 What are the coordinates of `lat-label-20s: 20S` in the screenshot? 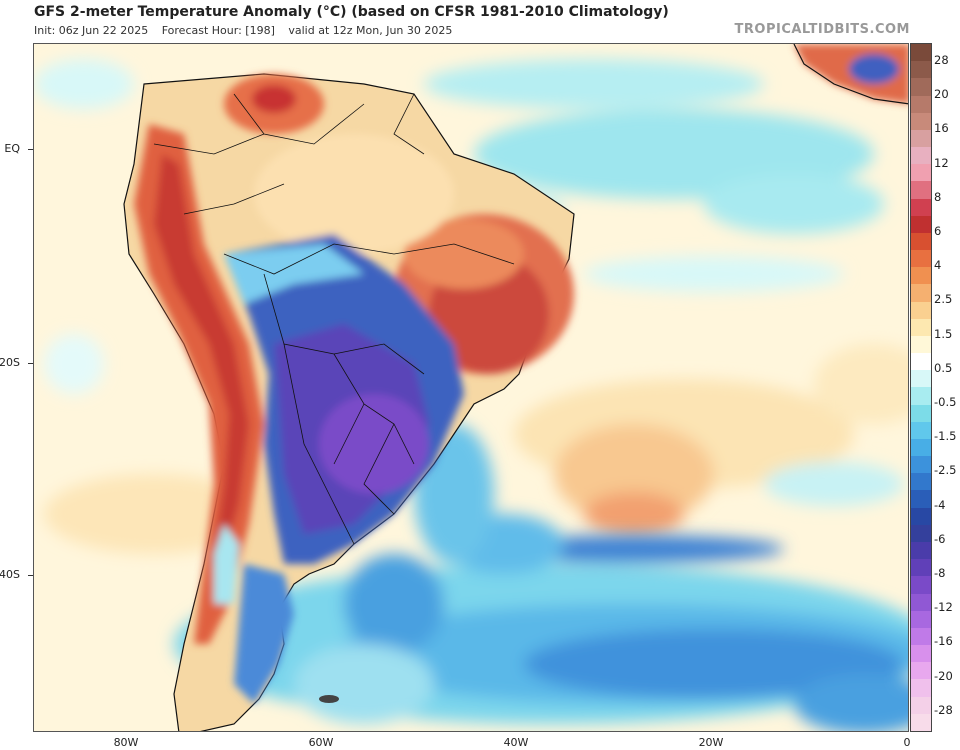 It's located at (10, 362).